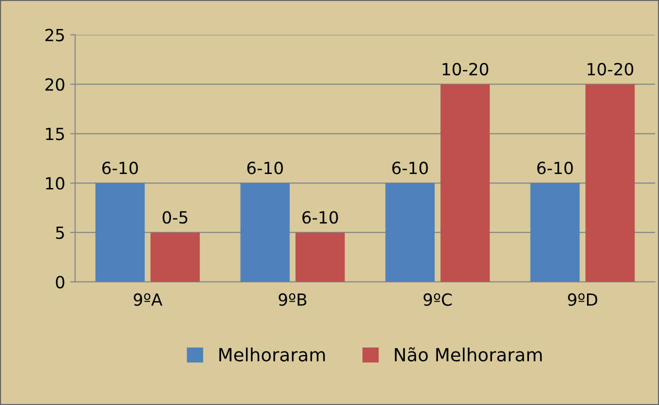  What do you see at coordinates (272, 355) in the screenshot?
I see `legend-label: Melhoraram` at bounding box center [272, 355].